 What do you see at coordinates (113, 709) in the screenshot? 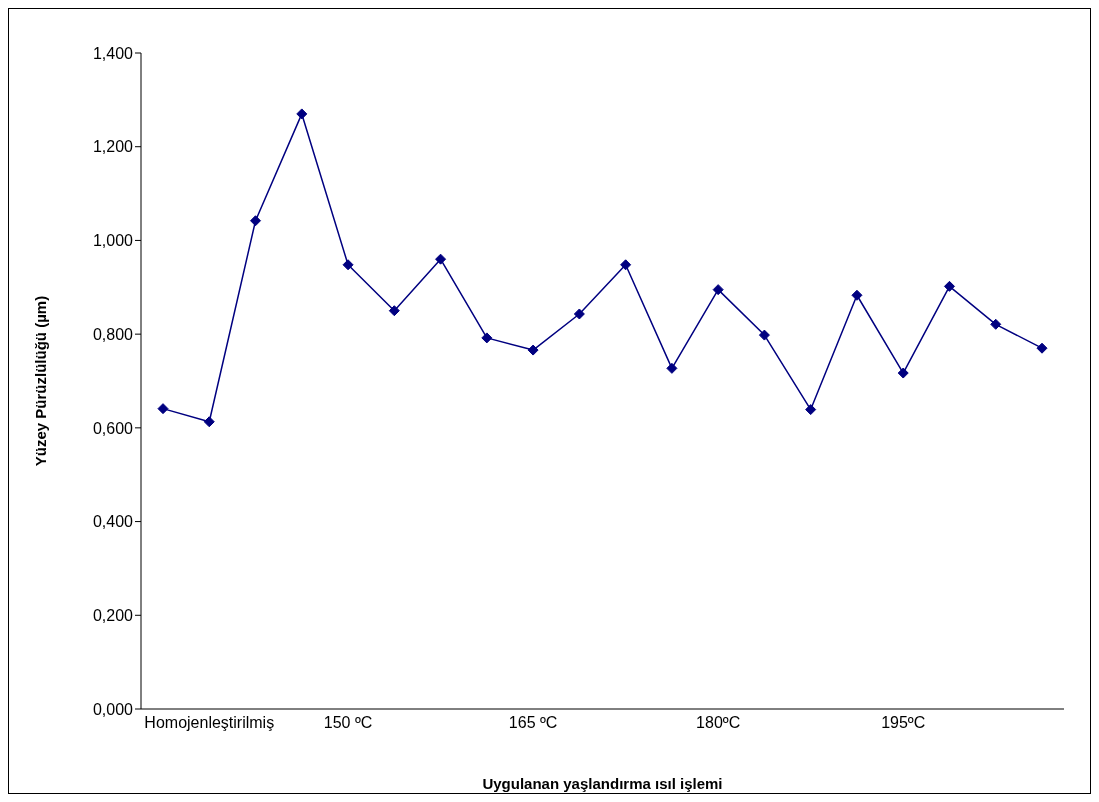
I see `y-tick-label: 0,000` at bounding box center [113, 709].